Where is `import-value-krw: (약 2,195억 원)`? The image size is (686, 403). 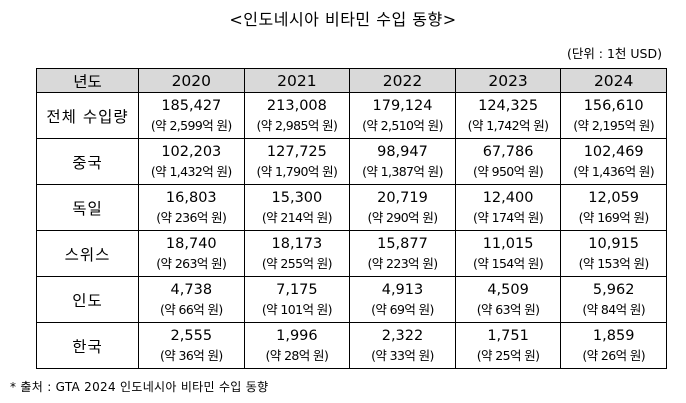 import-value-krw: (약 2,195억 원) is located at coordinates (614, 125).